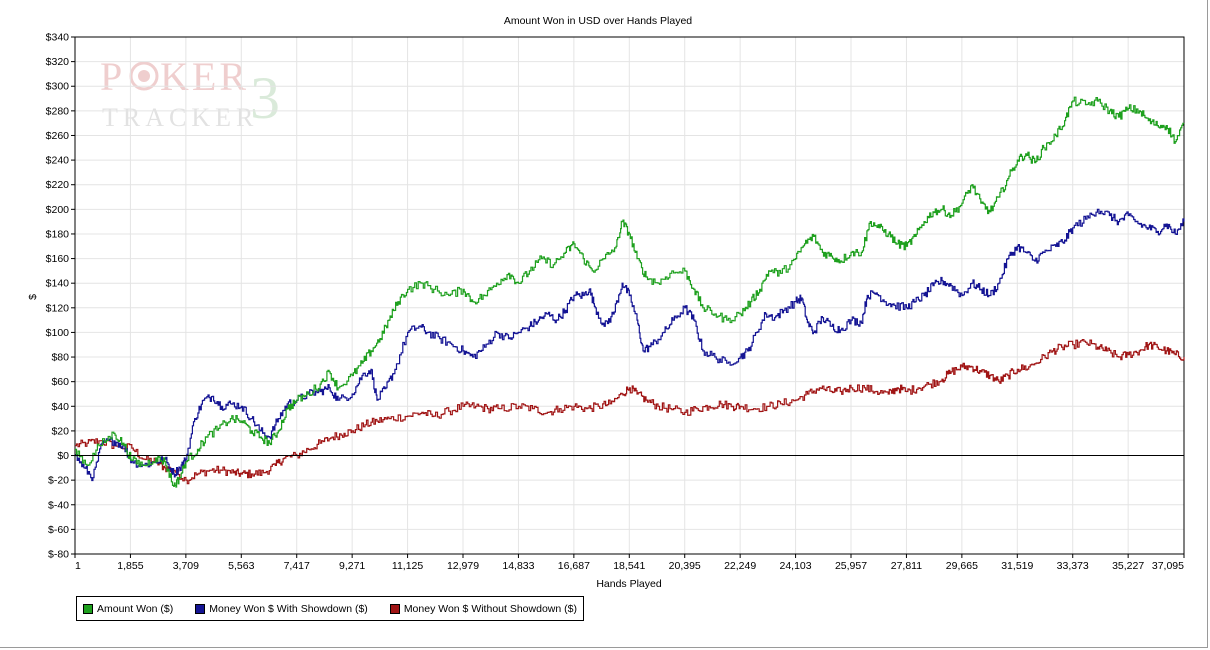 Image resolution: width=1210 pixels, height=650 pixels. Describe the element at coordinates (297, 566) in the screenshot. I see `x-tick-label: 7,417` at that location.